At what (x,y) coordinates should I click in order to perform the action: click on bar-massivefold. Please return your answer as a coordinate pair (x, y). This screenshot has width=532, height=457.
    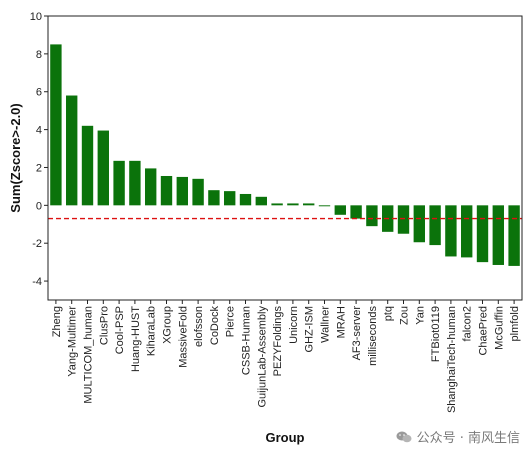
    Looking at the image, I should click on (182, 191).